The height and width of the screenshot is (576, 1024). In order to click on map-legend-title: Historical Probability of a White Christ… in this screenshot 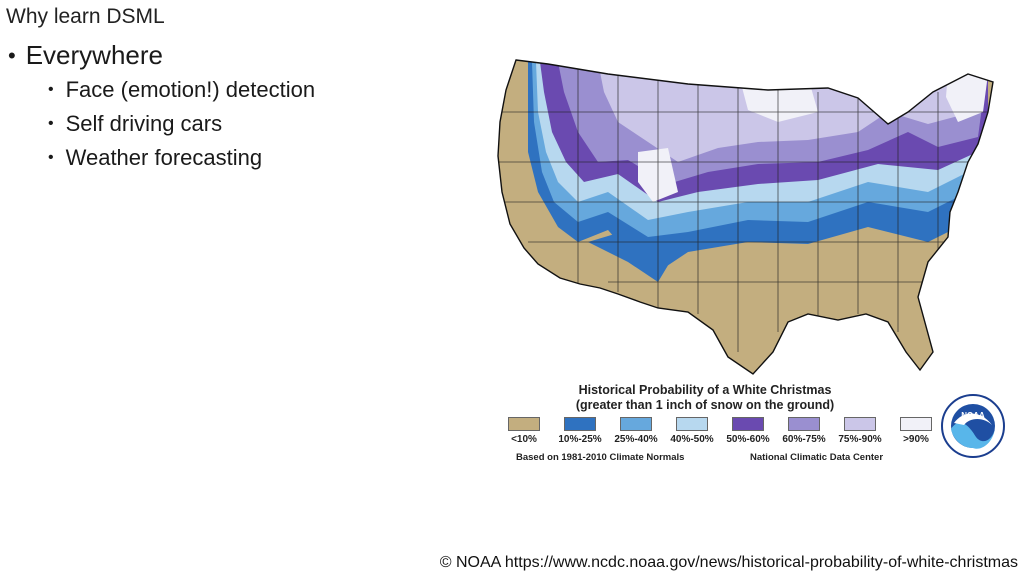, I will do `click(705, 390)`.